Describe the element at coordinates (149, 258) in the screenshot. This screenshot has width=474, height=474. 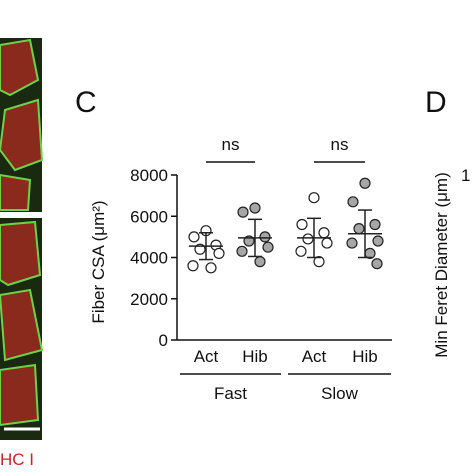
I see `y-tick-label: 4000` at that location.